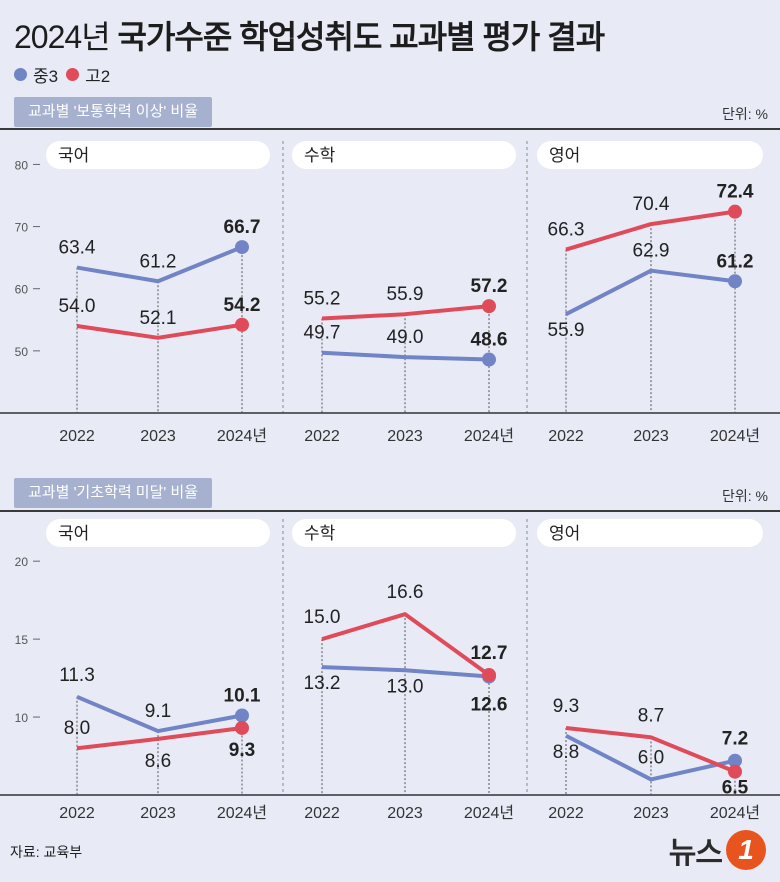 The image size is (780, 882). I want to click on y-tick-label: 80, so click(22, 165).